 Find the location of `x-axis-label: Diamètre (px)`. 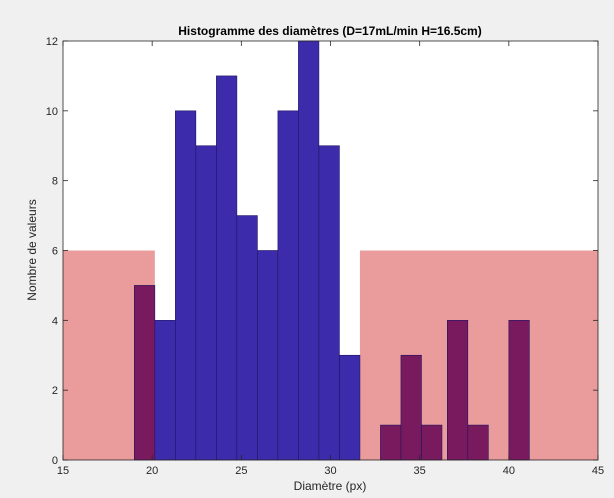

x-axis-label: Diamètre (px) is located at coordinates (330, 486).